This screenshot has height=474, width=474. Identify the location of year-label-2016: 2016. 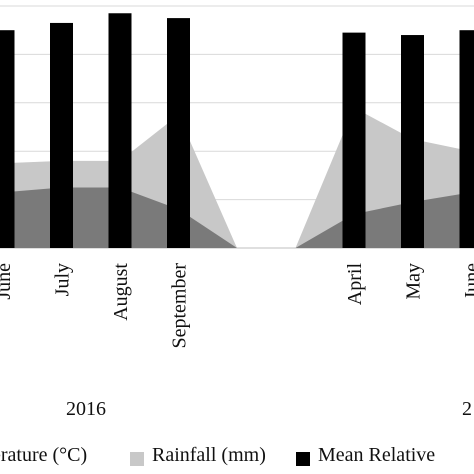
(86, 409).